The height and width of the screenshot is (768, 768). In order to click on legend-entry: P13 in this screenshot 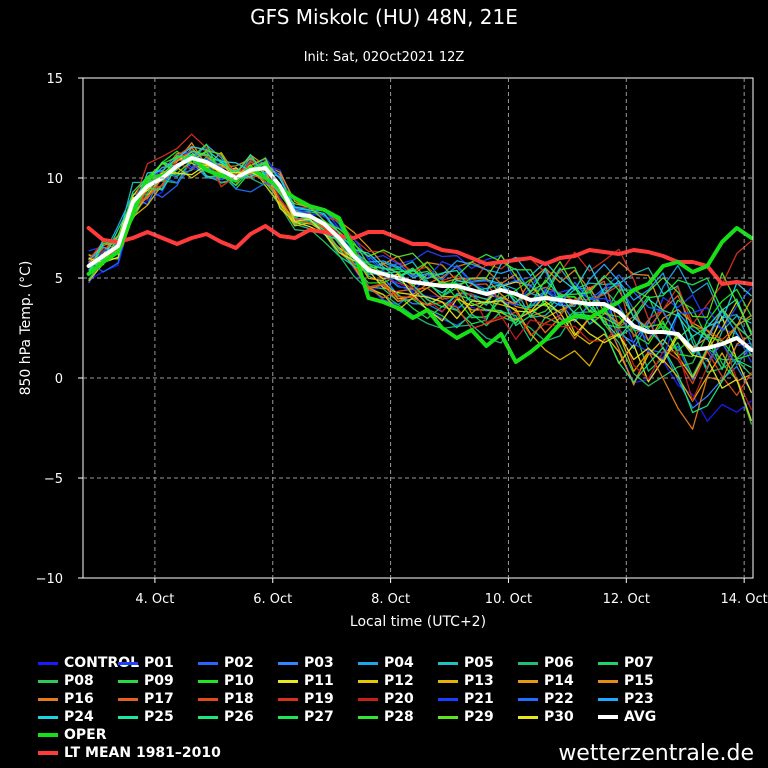, I will do `click(466, 681)`.